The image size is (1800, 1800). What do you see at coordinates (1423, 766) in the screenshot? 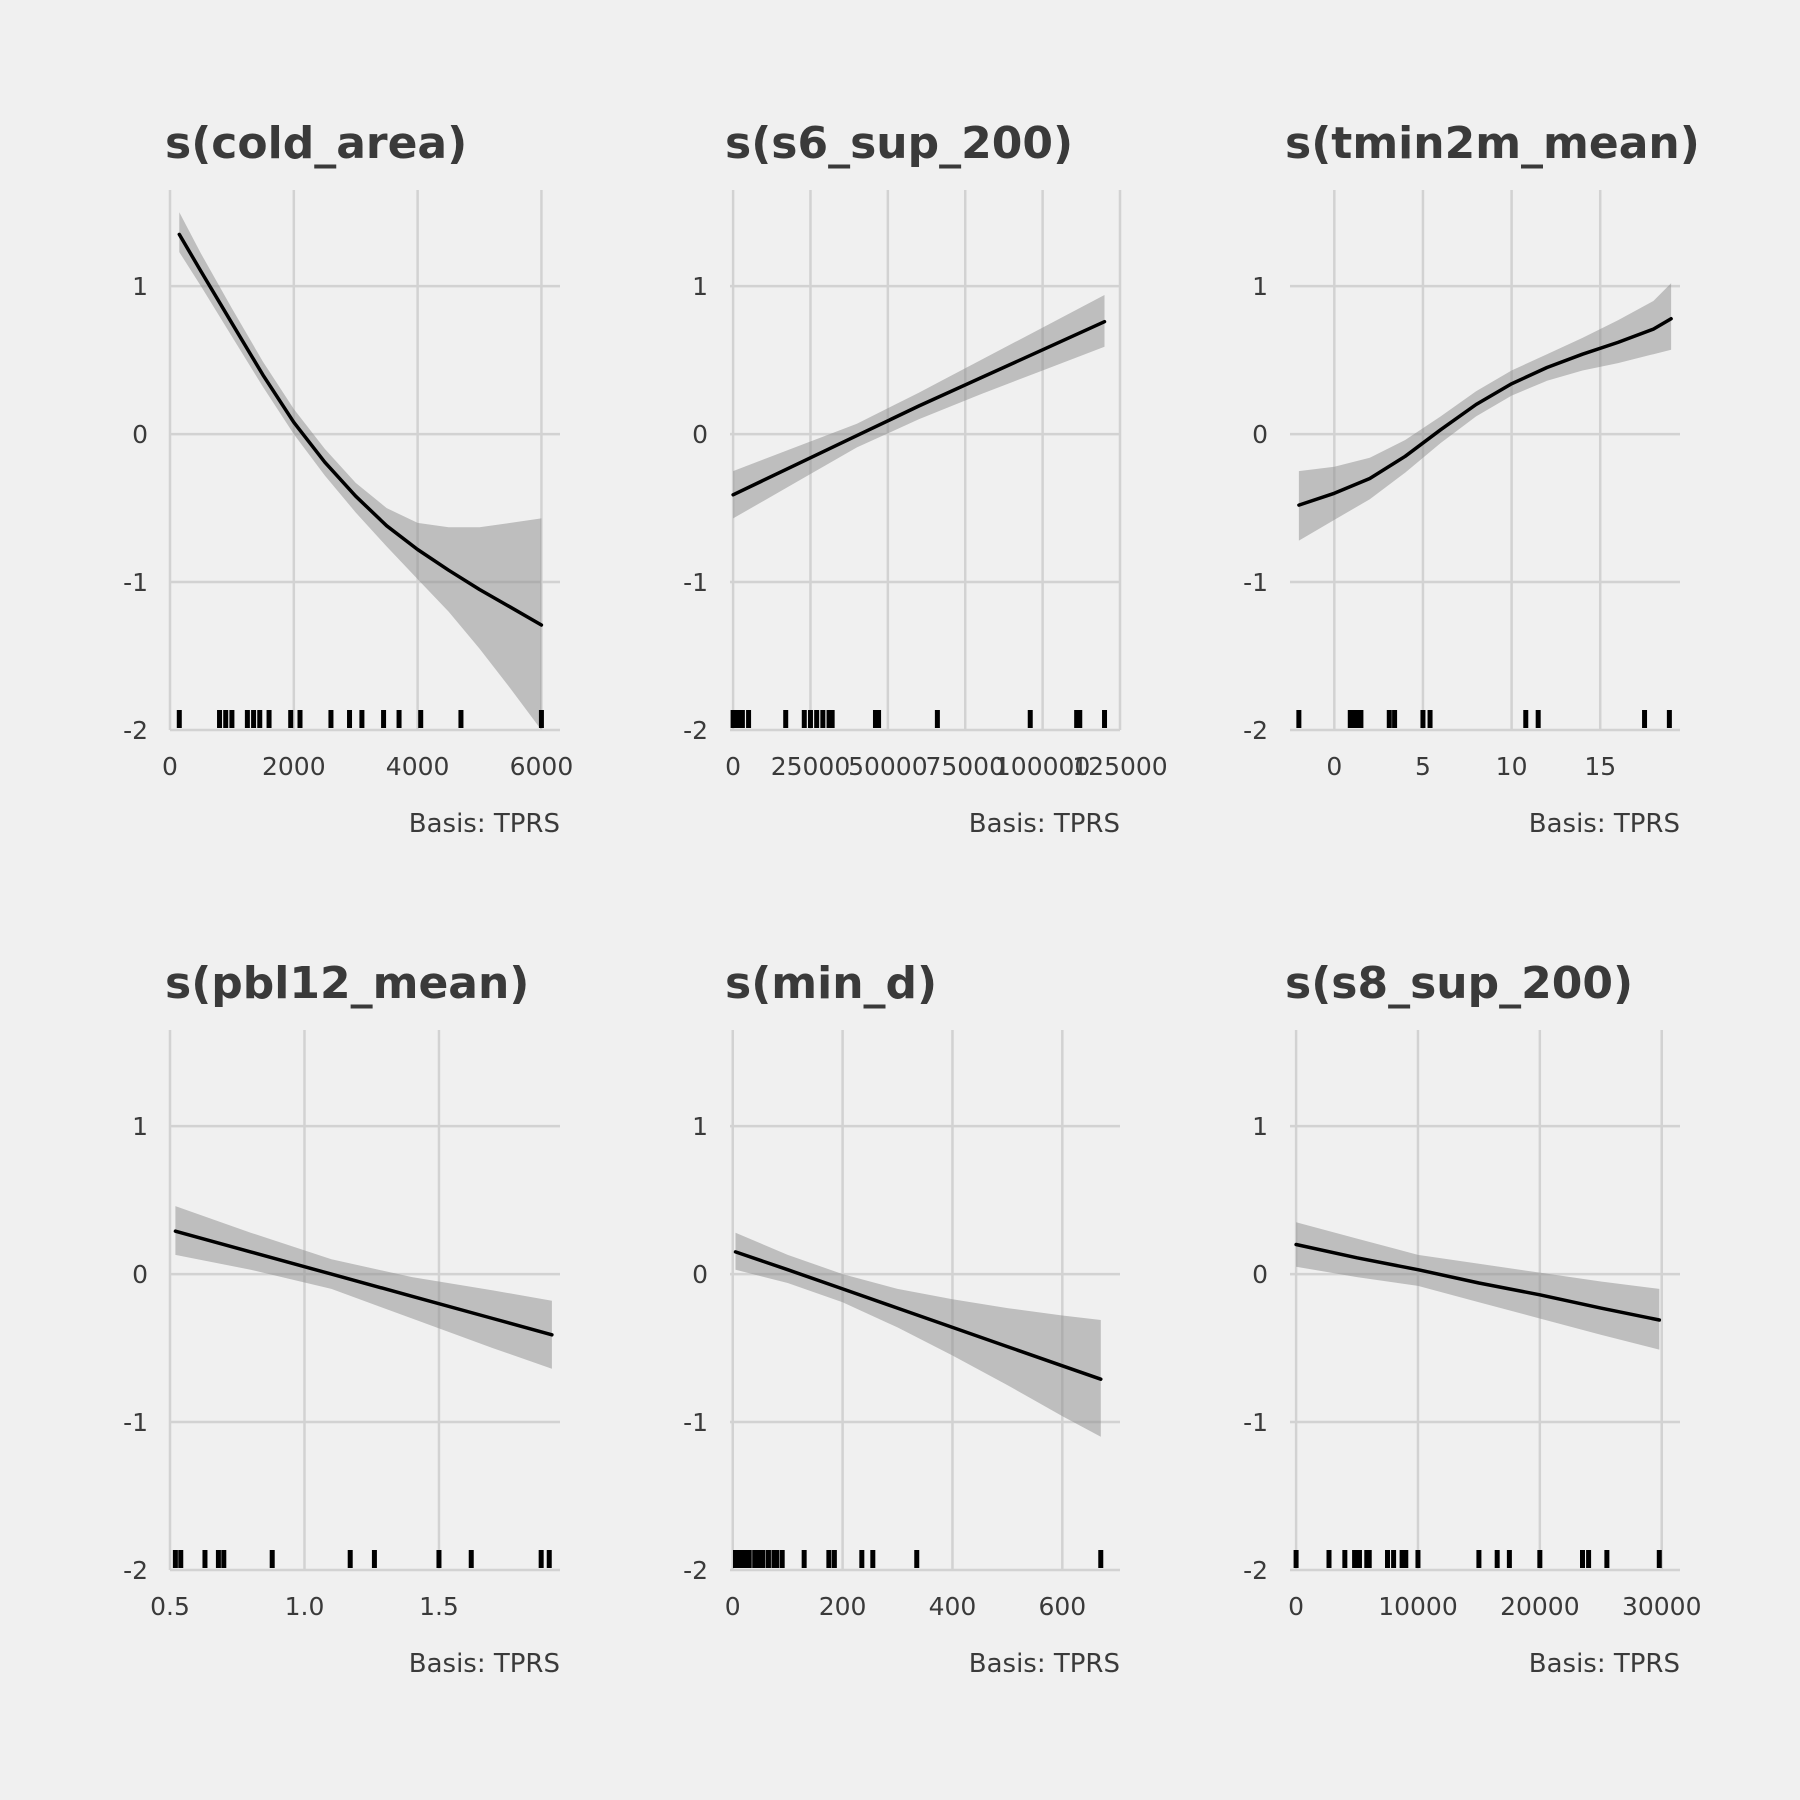
I see `x-tick-label: 5` at bounding box center [1423, 766].